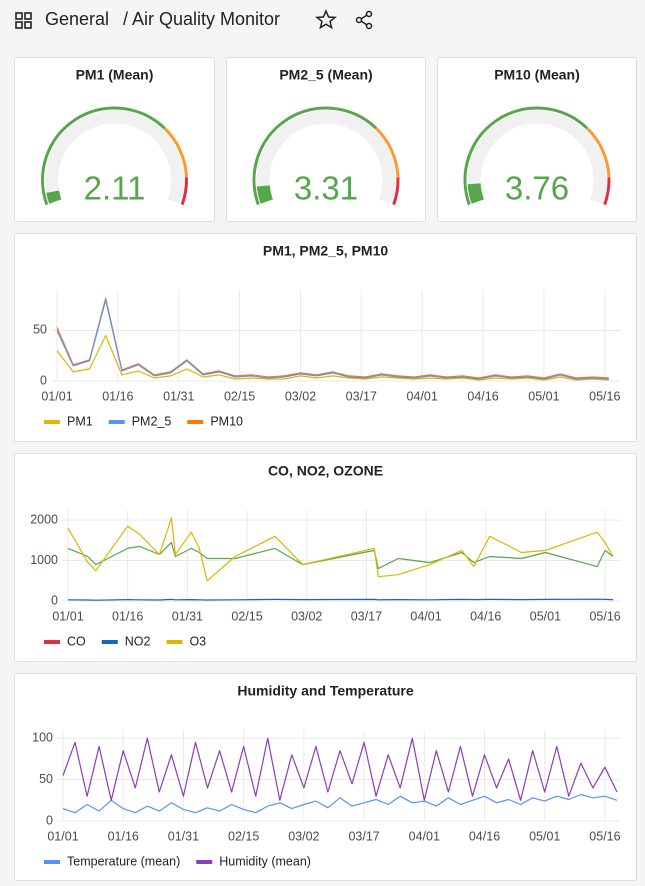 The image size is (645, 886). What do you see at coordinates (325, 691) in the screenshot?
I see `panel-title: Humidity and Temperature` at bounding box center [325, 691].